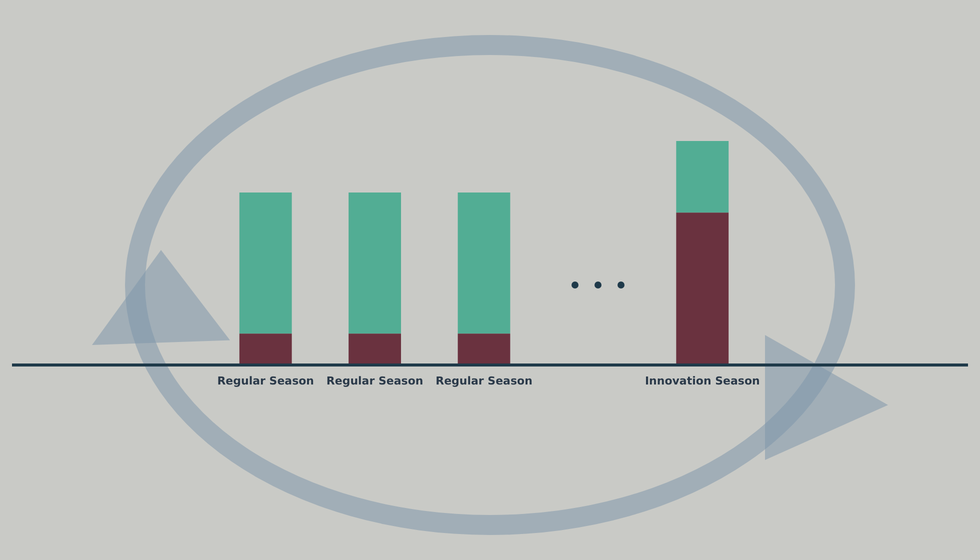 Image resolution: width=980 pixels, height=560 pixels. What do you see at coordinates (702, 381) in the screenshot?
I see `x-tick-label: Innovation Season` at bounding box center [702, 381].